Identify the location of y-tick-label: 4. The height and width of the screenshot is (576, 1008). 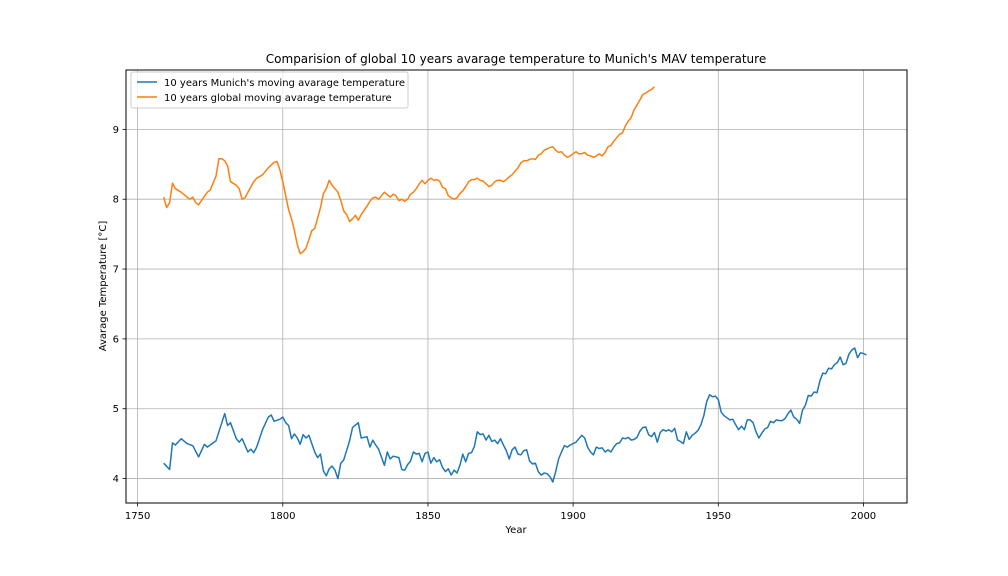
(116, 479).